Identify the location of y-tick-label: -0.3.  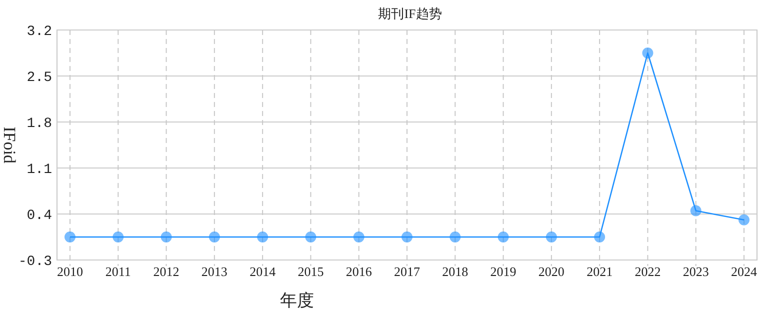
(35, 262).